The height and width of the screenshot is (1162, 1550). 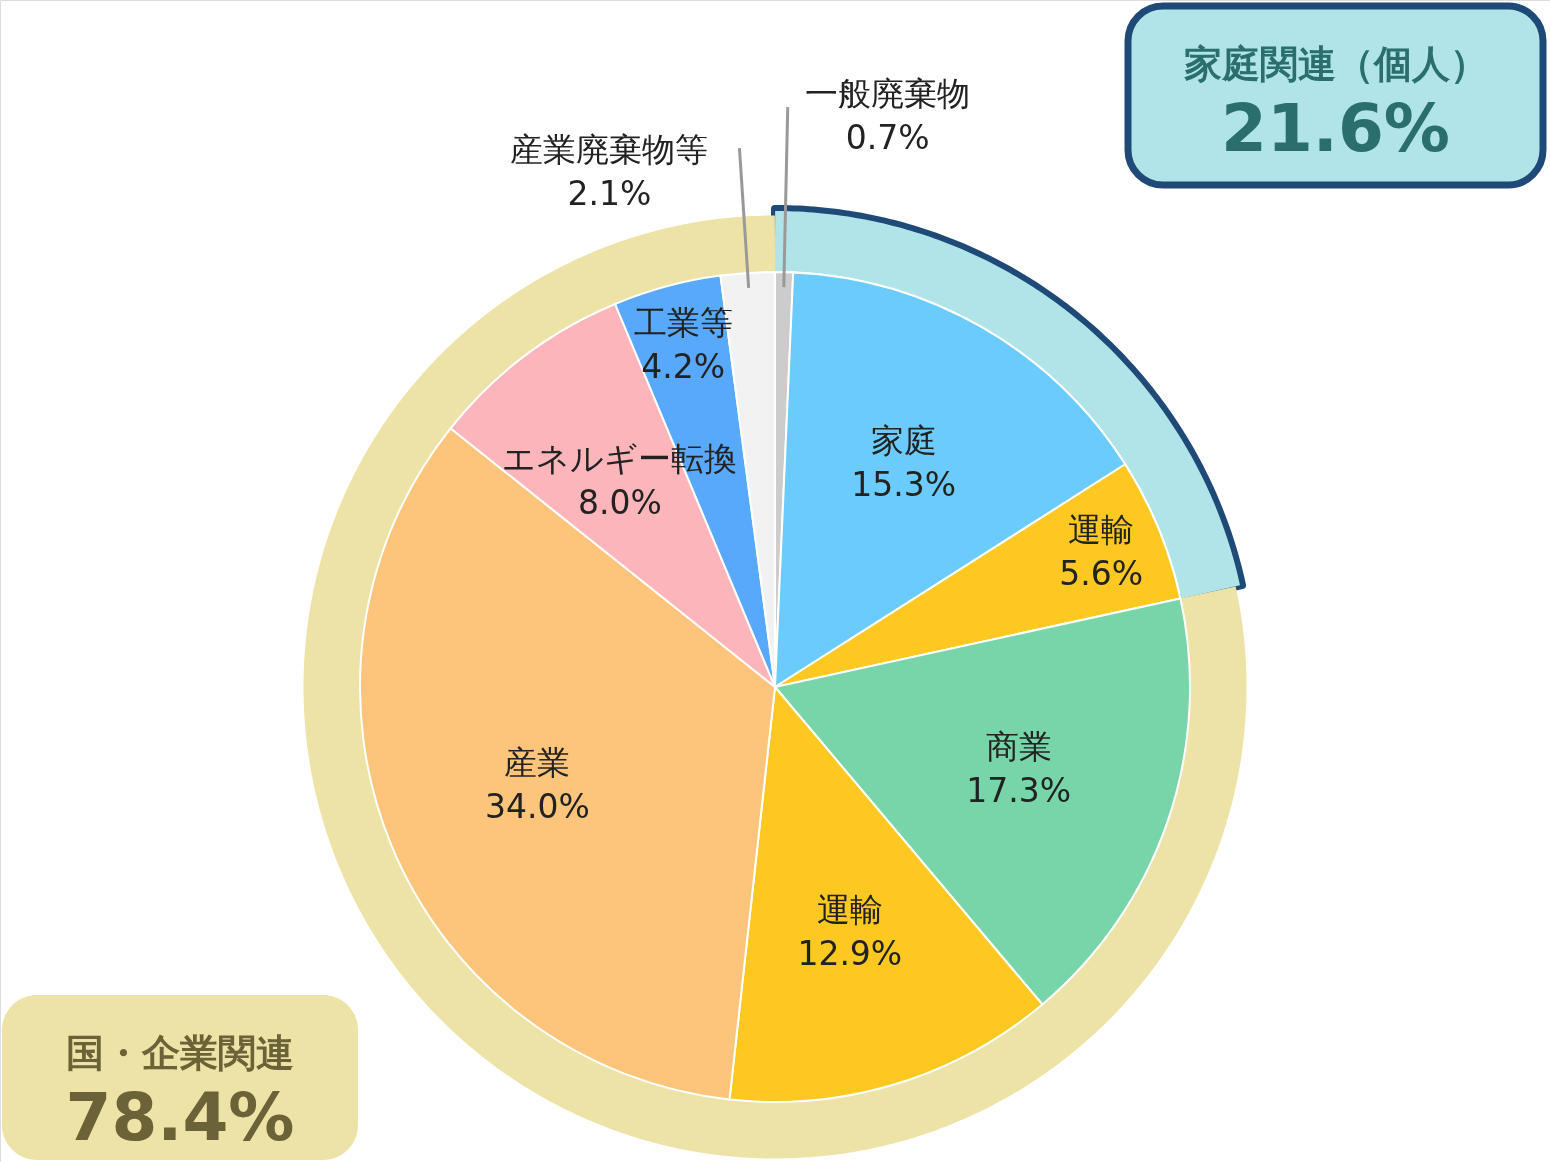 I want to click on data-label: 5.6%, so click(x=1101, y=573).